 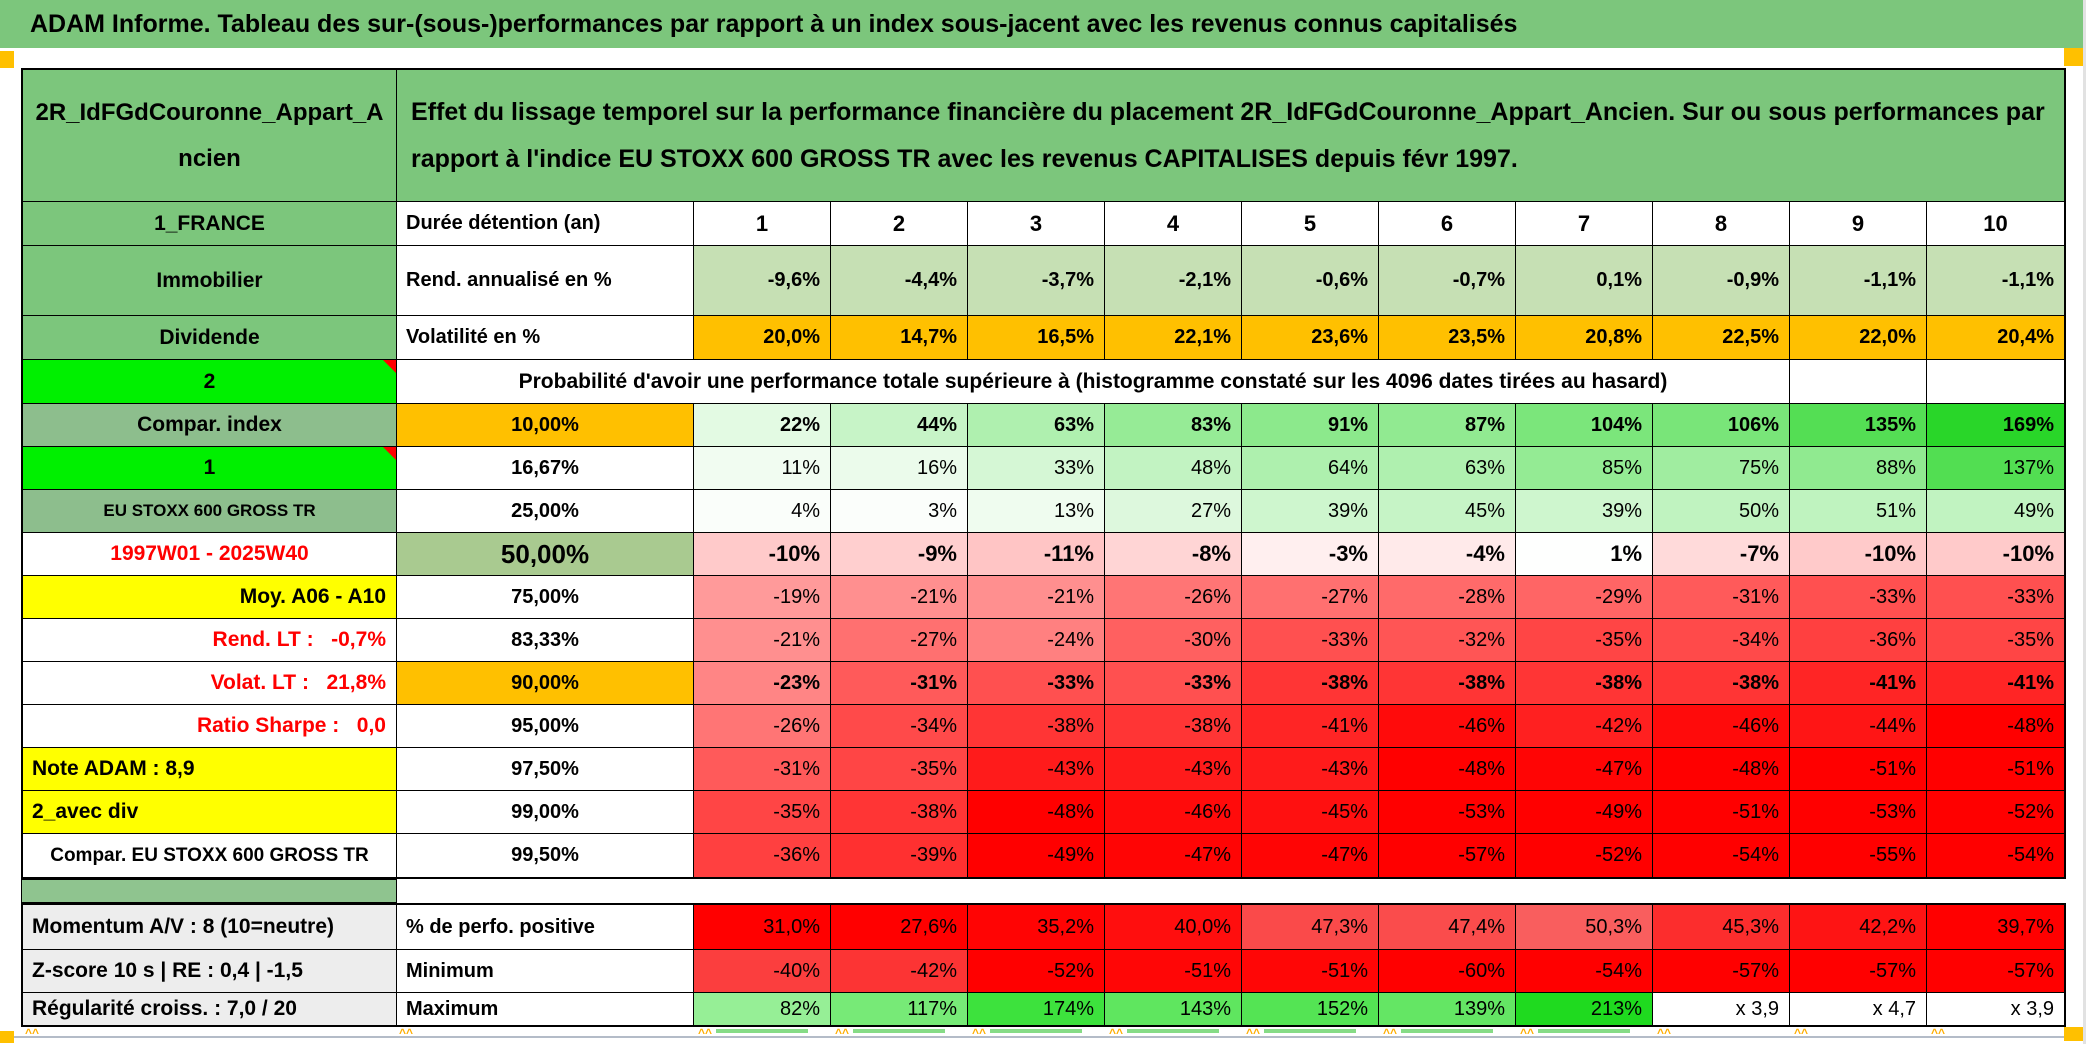 I want to click on value-cell: 139%, so click(x=1447, y=1009).